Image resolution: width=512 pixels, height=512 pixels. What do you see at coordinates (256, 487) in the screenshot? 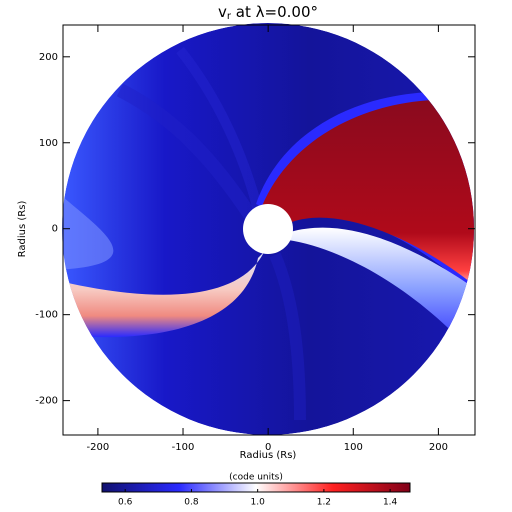
I see `colorbar` at bounding box center [256, 487].